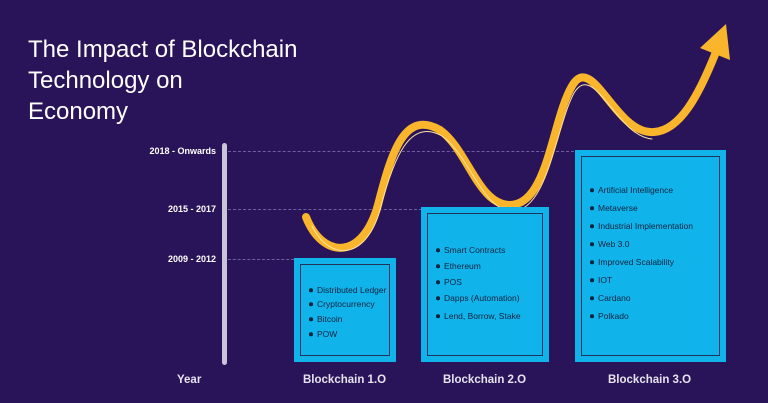 The width and height of the screenshot is (768, 403). I want to click on list-item: POW, so click(347, 334).